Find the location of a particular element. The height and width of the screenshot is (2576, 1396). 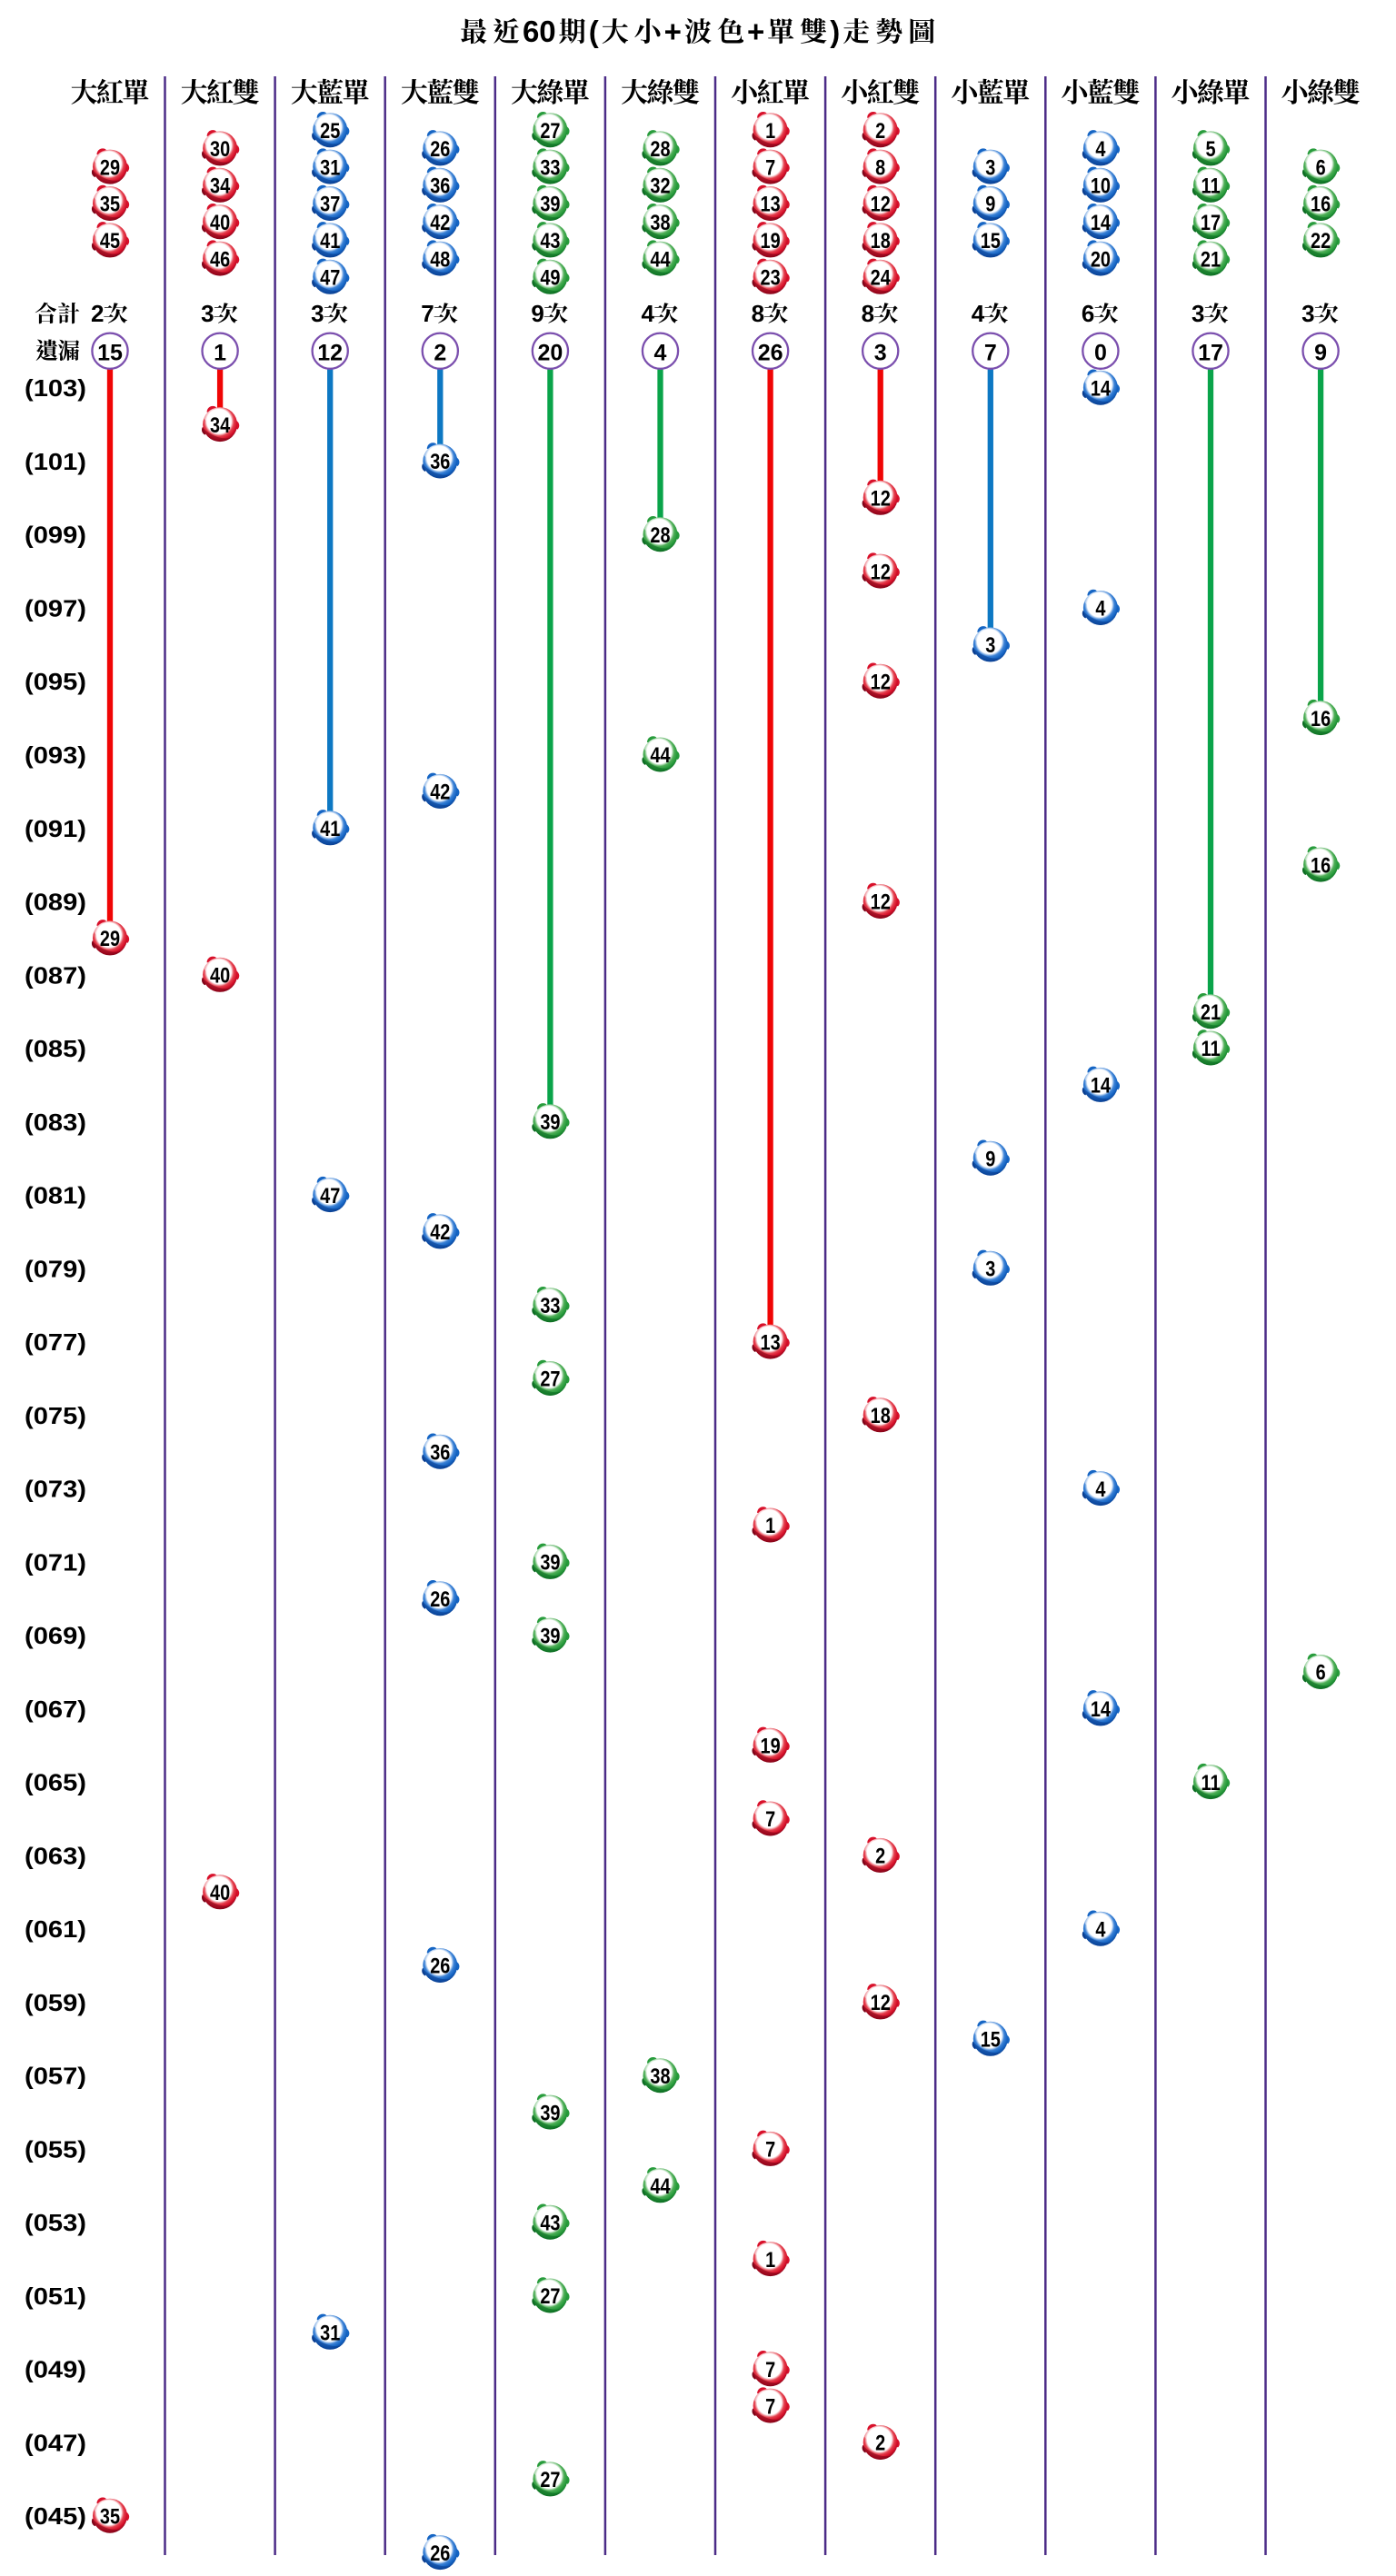

svg-text: (063) is located at coordinates (55, 1856).